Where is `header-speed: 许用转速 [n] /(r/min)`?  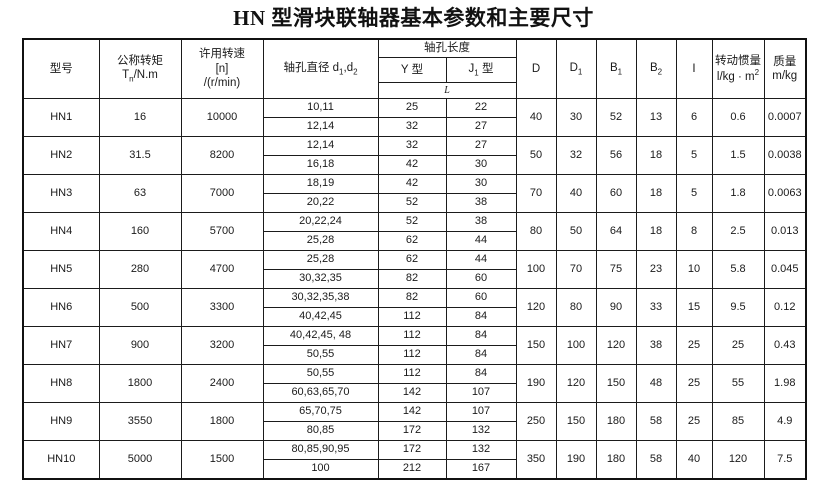
header-speed: 许用转速 [n] /(r/min) is located at coordinates (222, 68).